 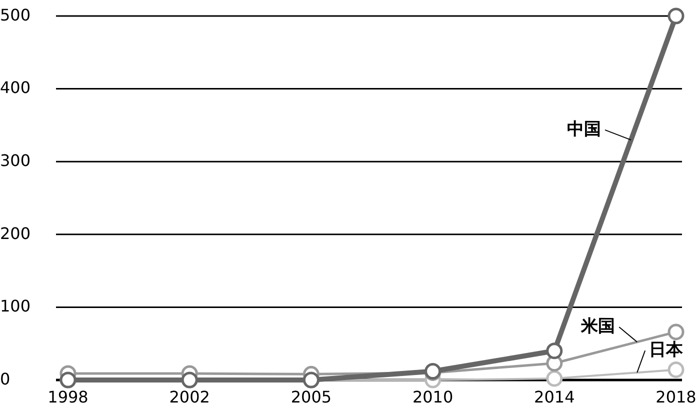 I want to click on y-tick-label: 100, so click(x=15, y=306).